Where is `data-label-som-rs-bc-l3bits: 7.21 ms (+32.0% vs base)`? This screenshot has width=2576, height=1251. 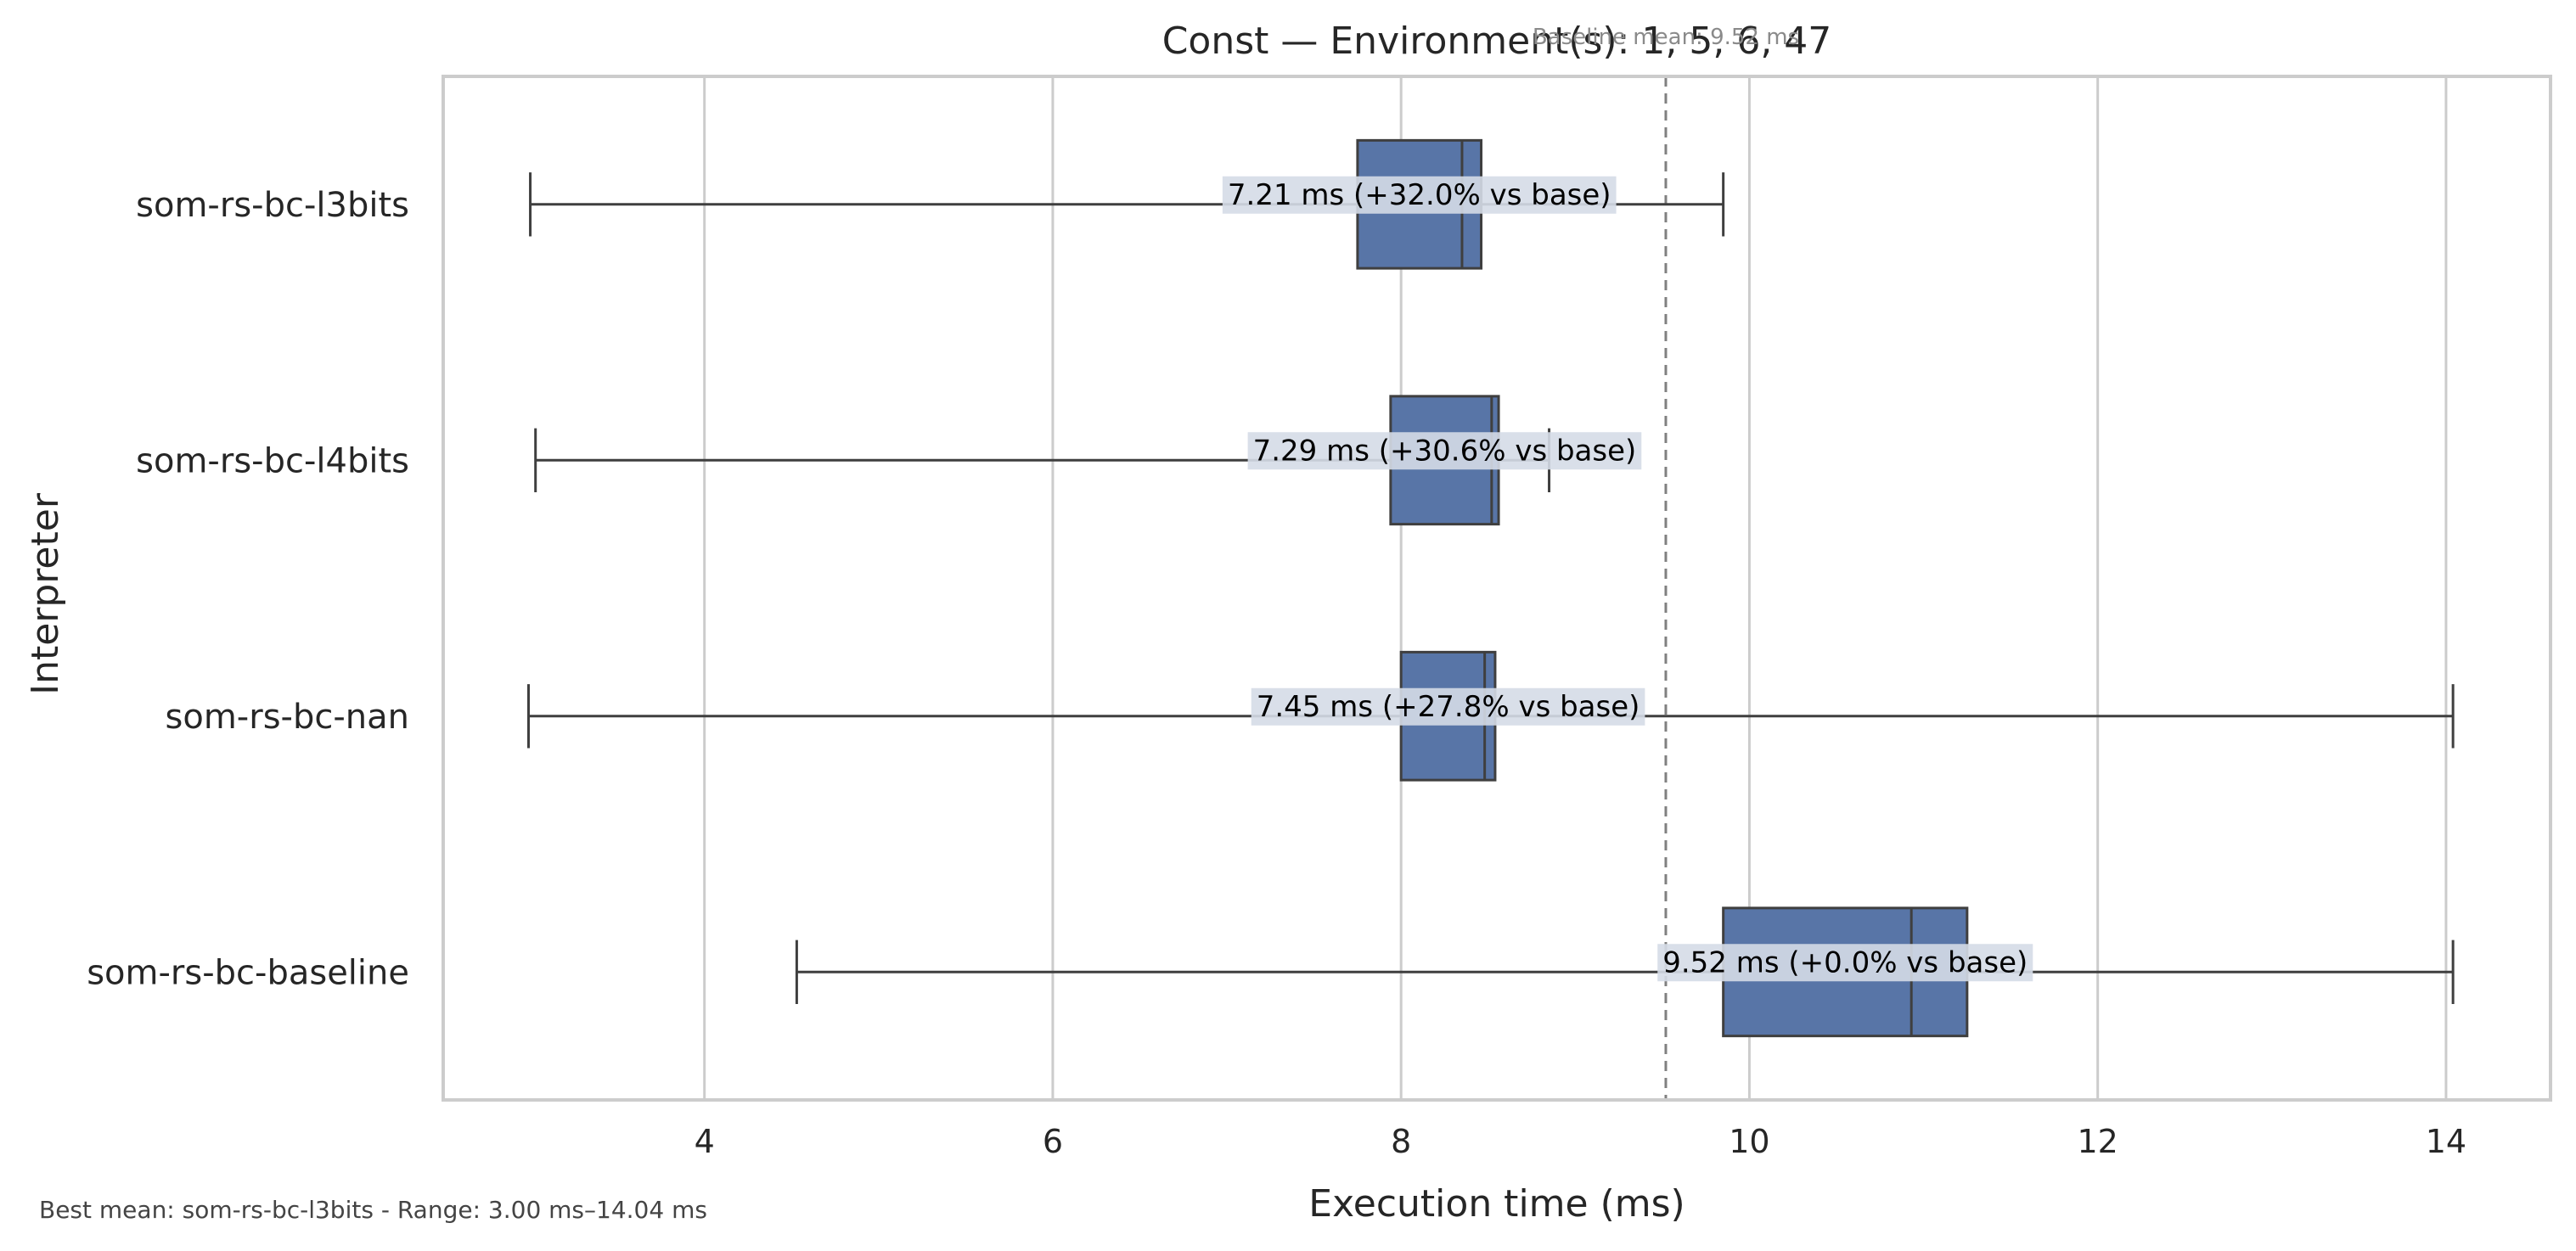 data-label-som-rs-bc-l3bits: 7.21 ms (+32.0% vs base) is located at coordinates (1419, 195).